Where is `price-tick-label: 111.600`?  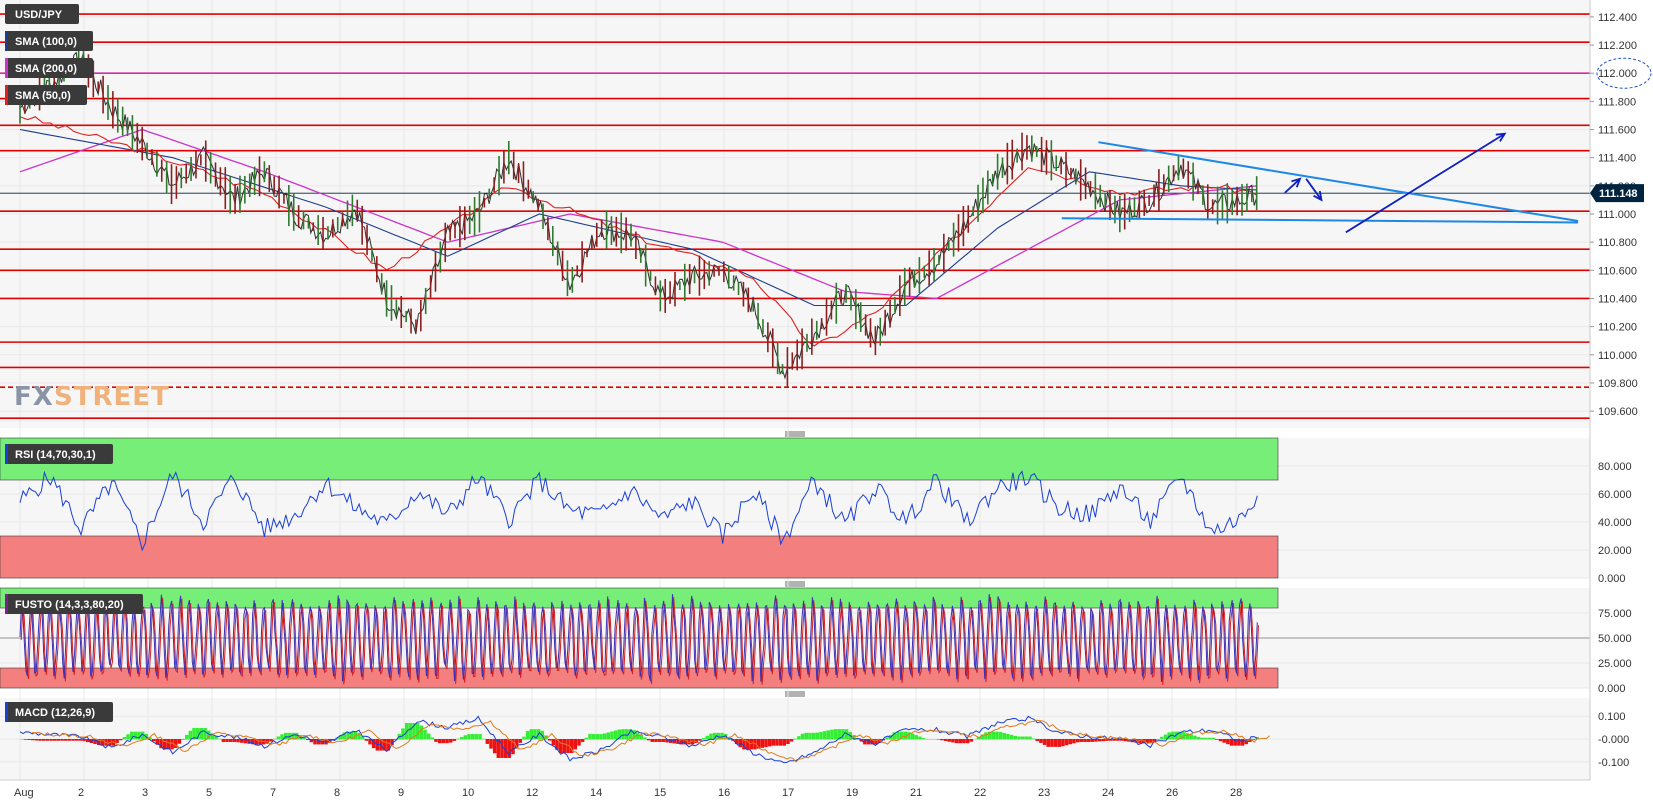
price-tick-label: 111.600 is located at coordinates (1617, 131).